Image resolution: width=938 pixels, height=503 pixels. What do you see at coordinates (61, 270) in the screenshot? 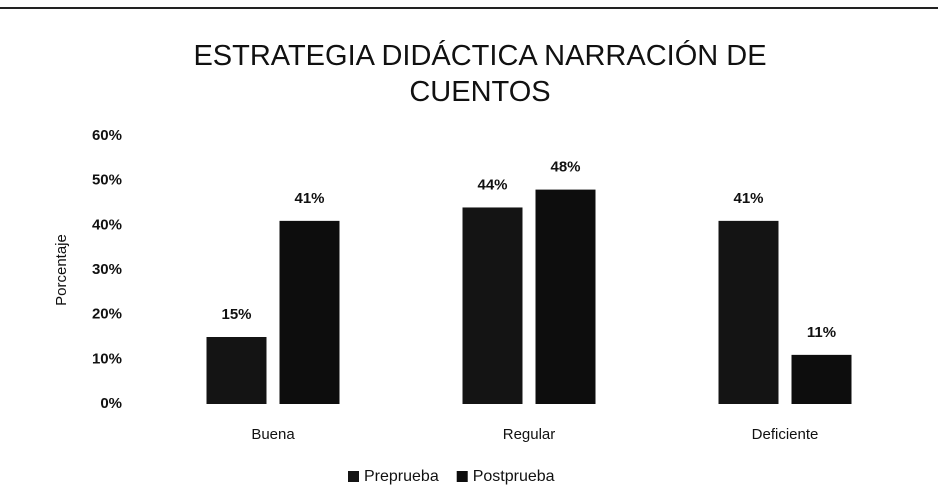
I see `y-axis-label: Porcentaje` at bounding box center [61, 270].